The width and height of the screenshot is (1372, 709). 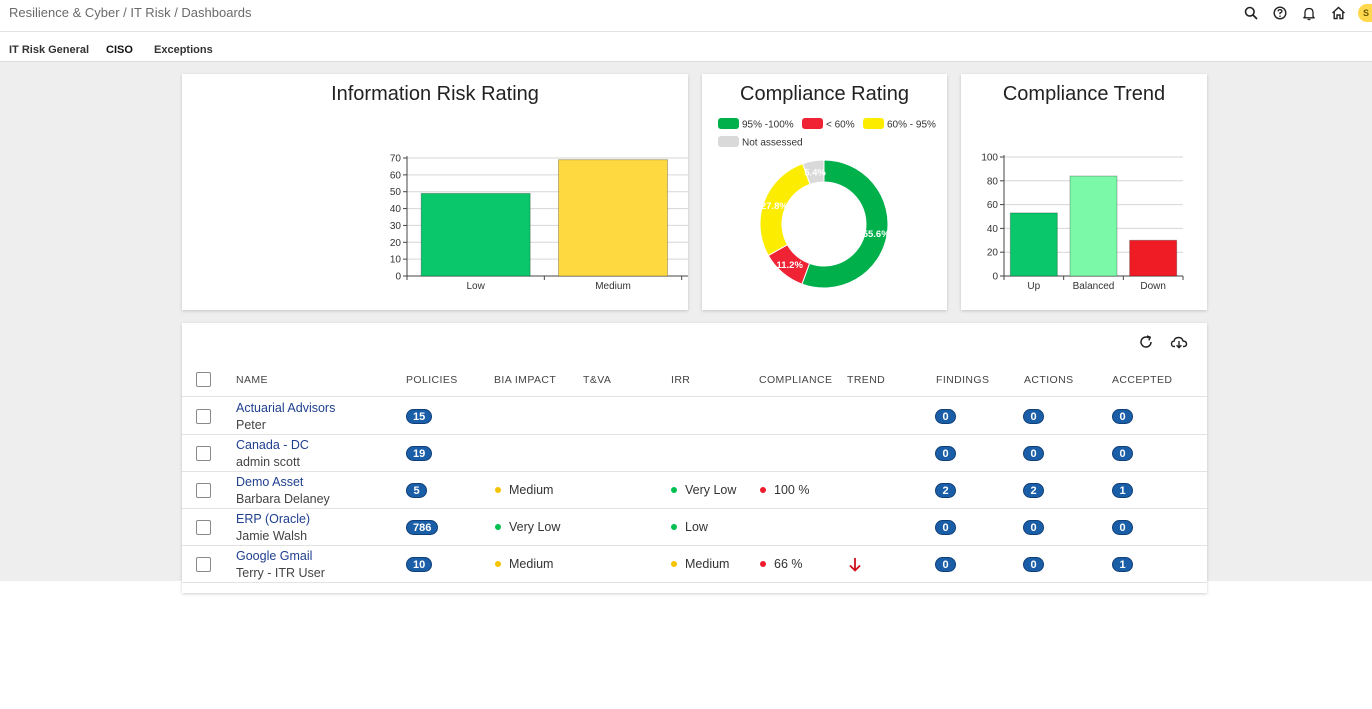 What do you see at coordinates (945, 490) in the screenshot?
I see `findings-count-badge: 2` at bounding box center [945, 490].